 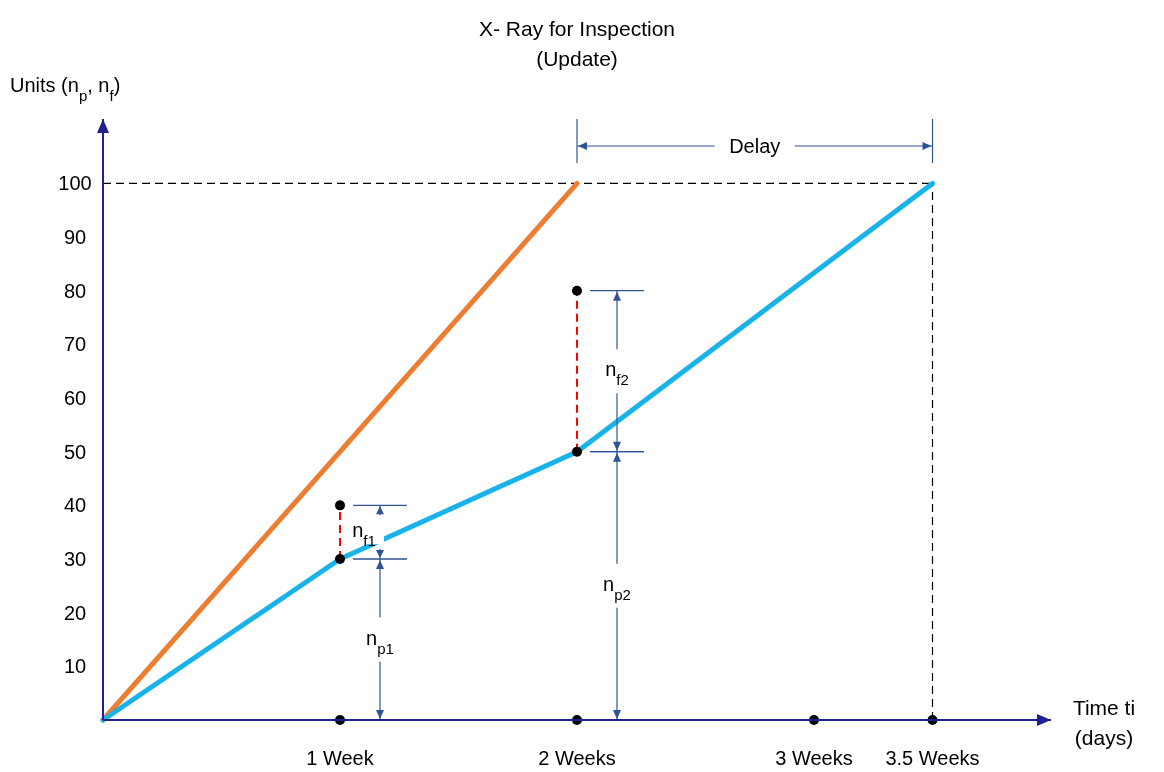 What do you see at coordinates (75, 398) in the screenshot?
I see `y-tick-label: 60` at bounding box center [75, 398].